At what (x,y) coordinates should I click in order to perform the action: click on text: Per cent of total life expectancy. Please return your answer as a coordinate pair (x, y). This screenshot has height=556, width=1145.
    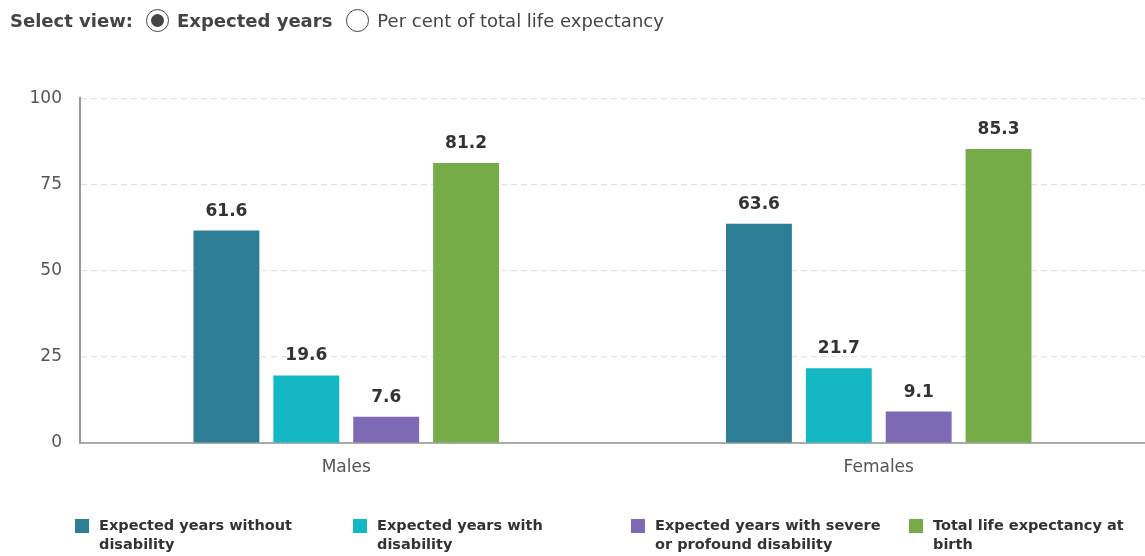
    Looking at the image, I should click on (520, 20).